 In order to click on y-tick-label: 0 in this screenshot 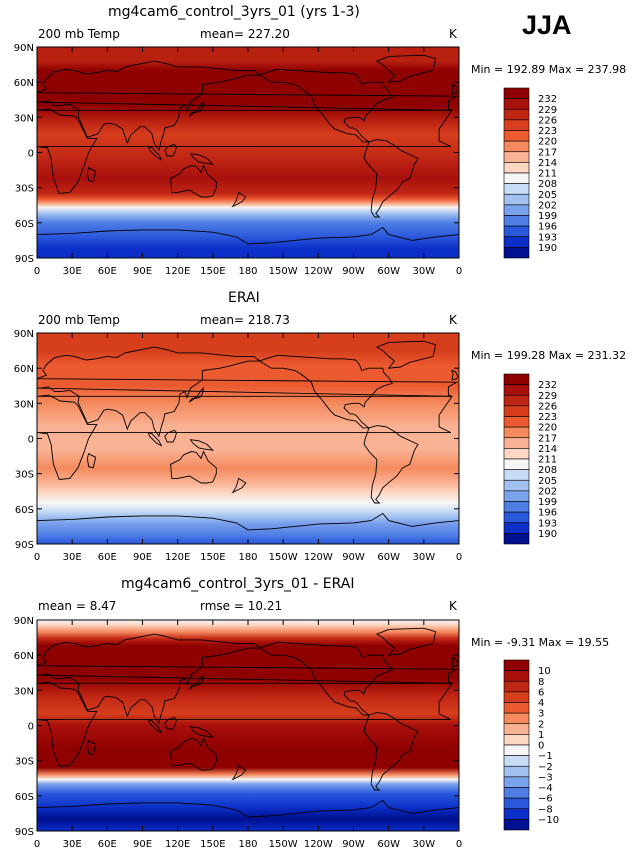, I will do `click(31, 727)`.